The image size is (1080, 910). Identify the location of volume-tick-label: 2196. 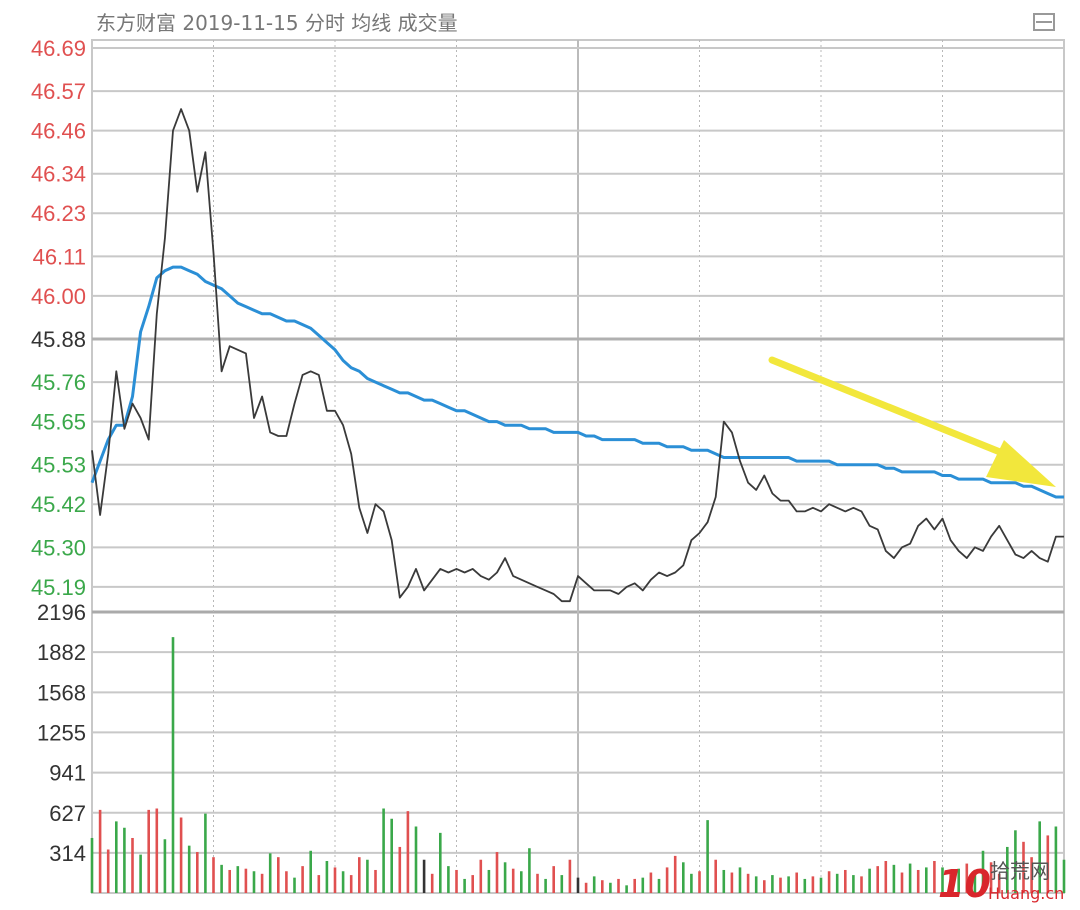
(61, 612).